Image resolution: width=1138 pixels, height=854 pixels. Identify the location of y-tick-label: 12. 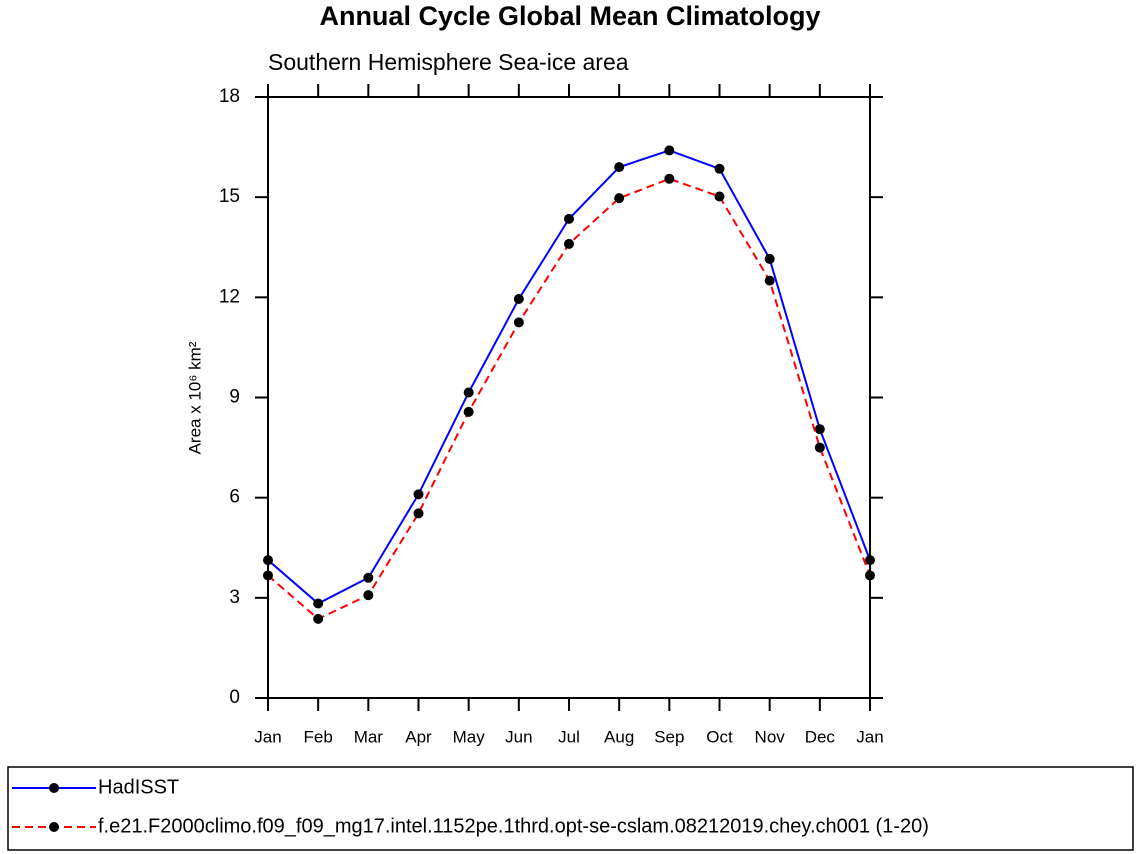
(229, 296).